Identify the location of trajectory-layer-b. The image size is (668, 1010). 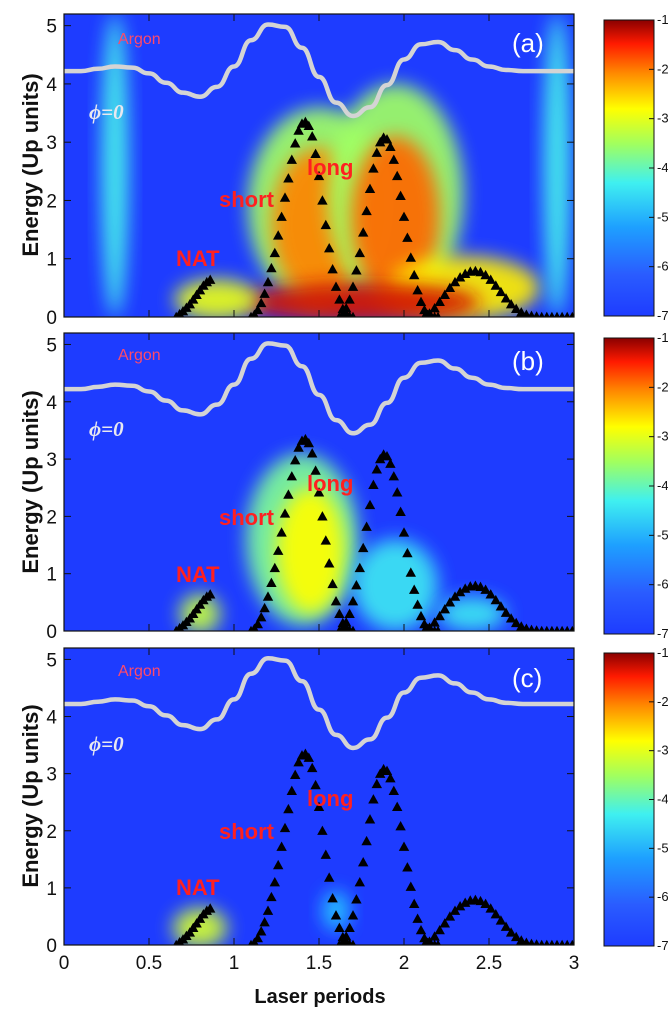
(373, 532).